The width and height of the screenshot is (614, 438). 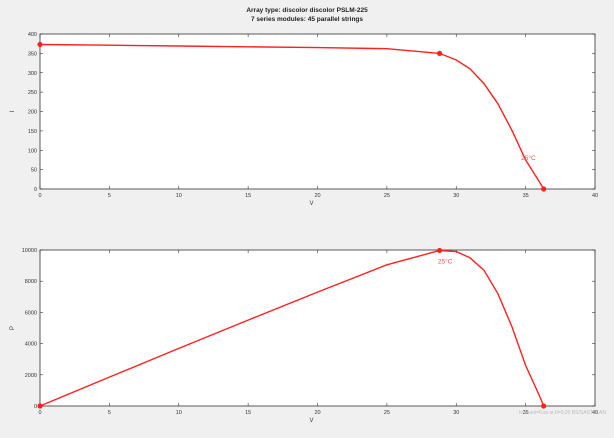 I want to click on y-tick-label: 100, so click(x=32, y=151).